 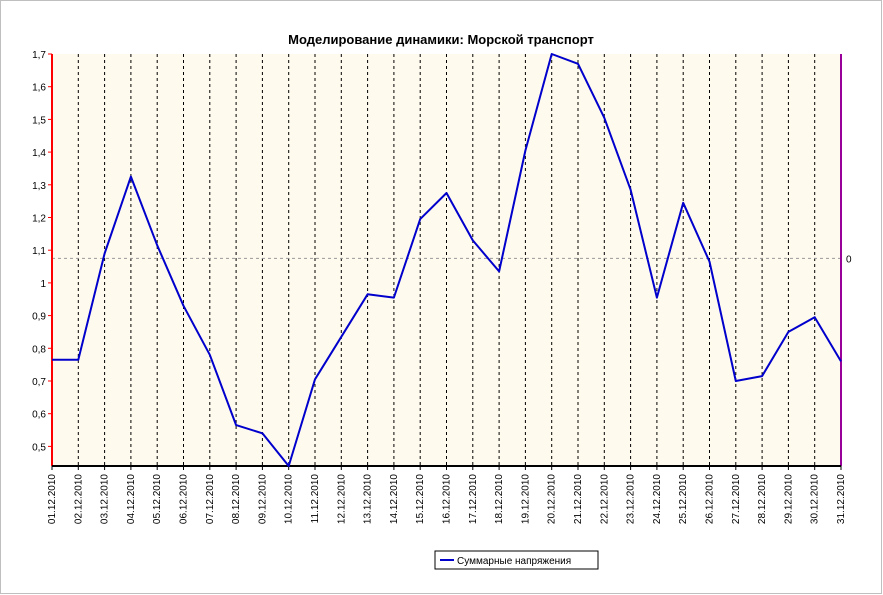 I want to click on x-tick-label: 30.12.2010, so click(x=815, y=499).